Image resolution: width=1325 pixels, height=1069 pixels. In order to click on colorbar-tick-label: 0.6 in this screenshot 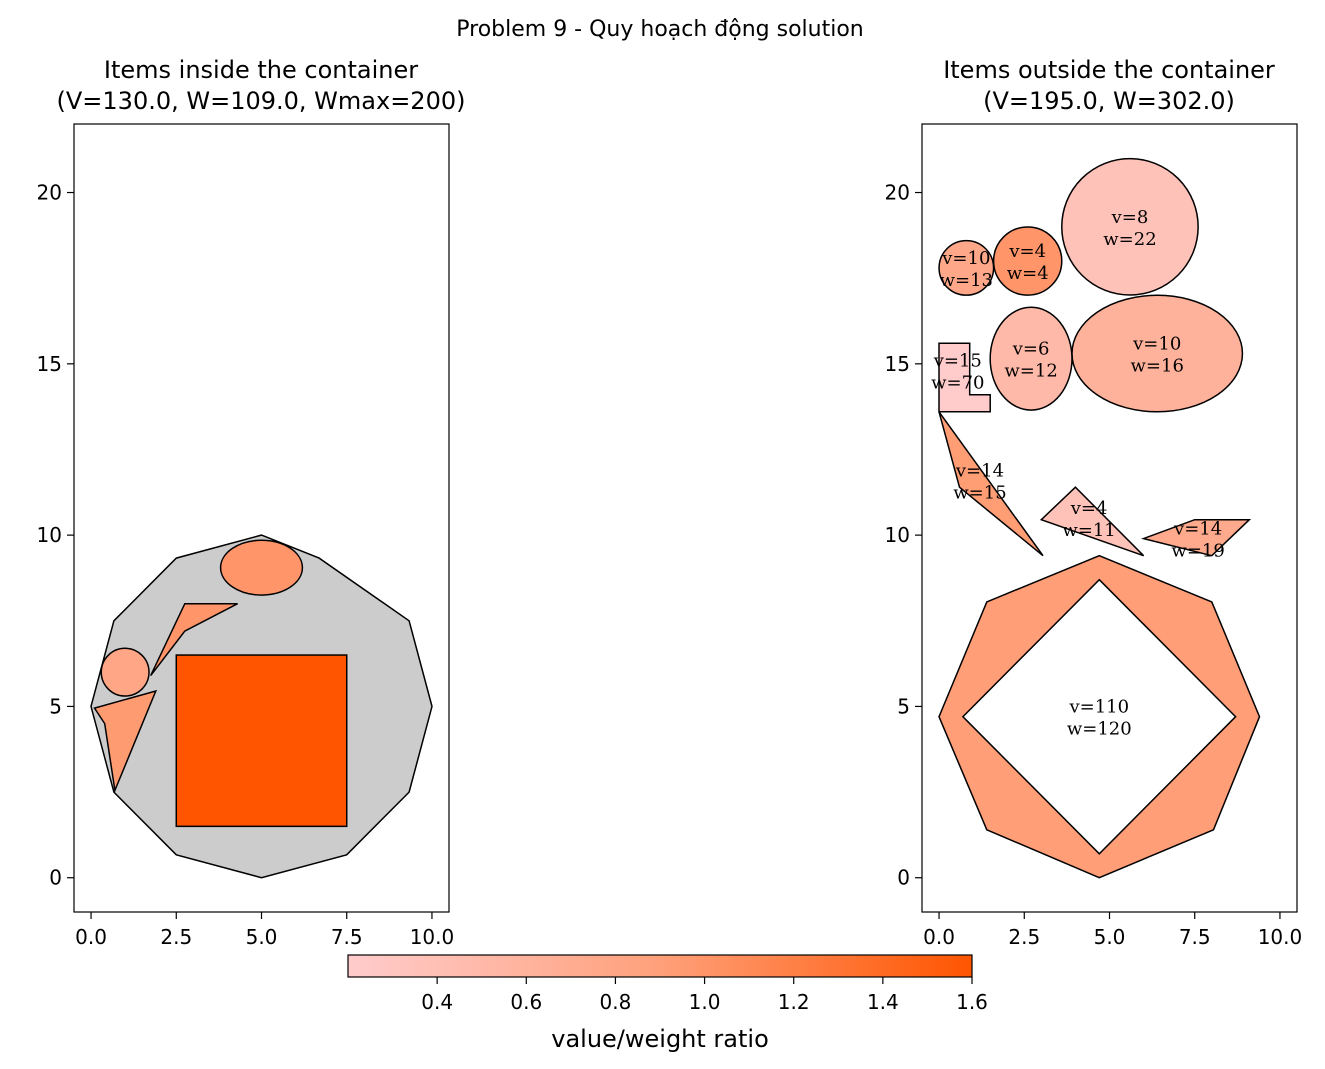, I will do `click(526, 1002)`.